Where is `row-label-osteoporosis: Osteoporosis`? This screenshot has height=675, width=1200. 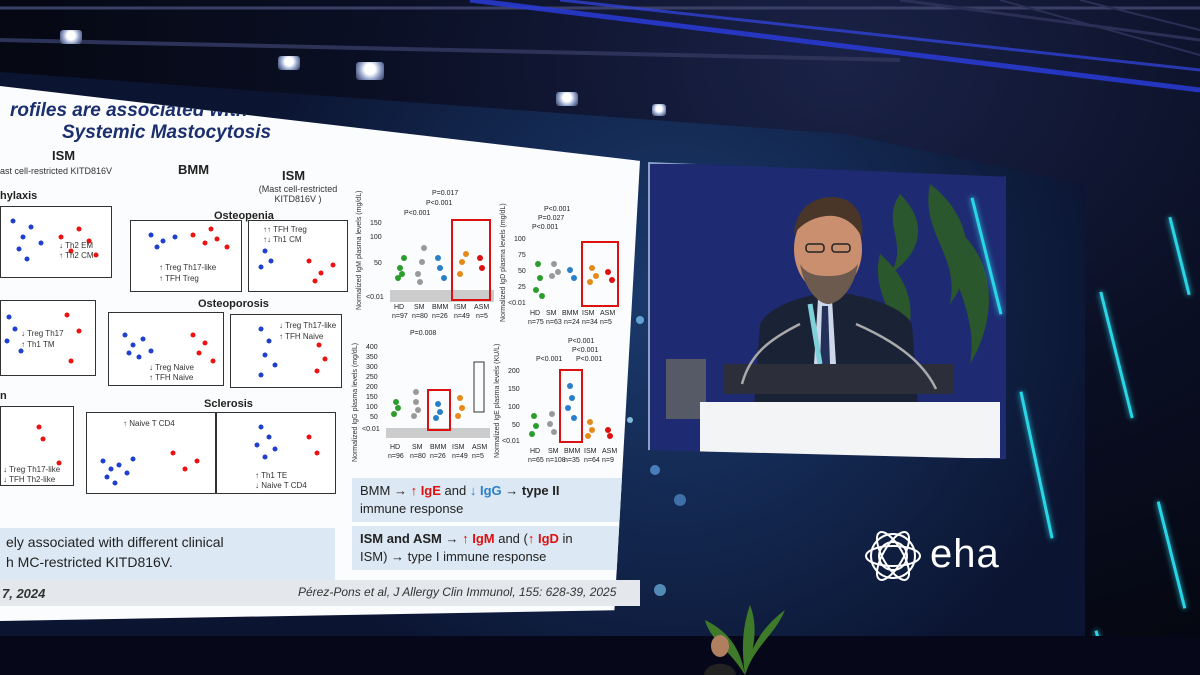
row-label-osteoporosis: Osteoporosis is located at coordinates (233, 304).